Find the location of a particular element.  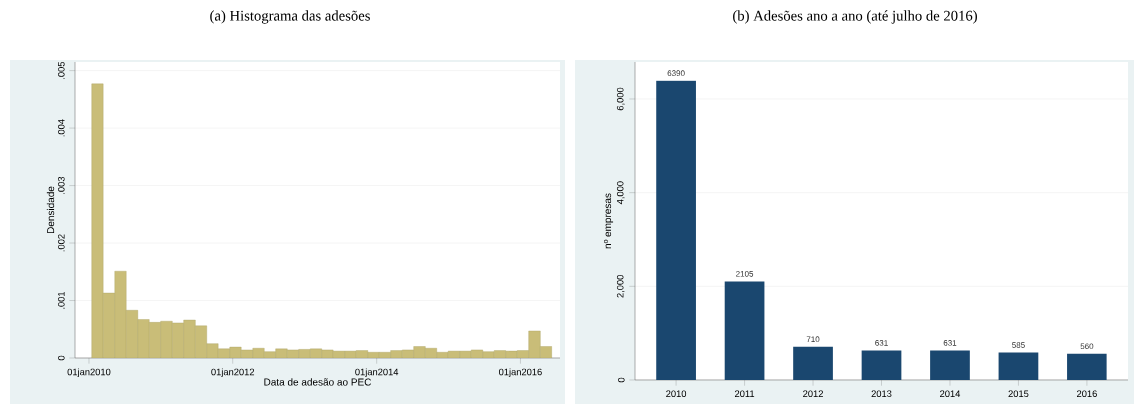

y-tick-label: .002 is located at coordinates (61, 243).